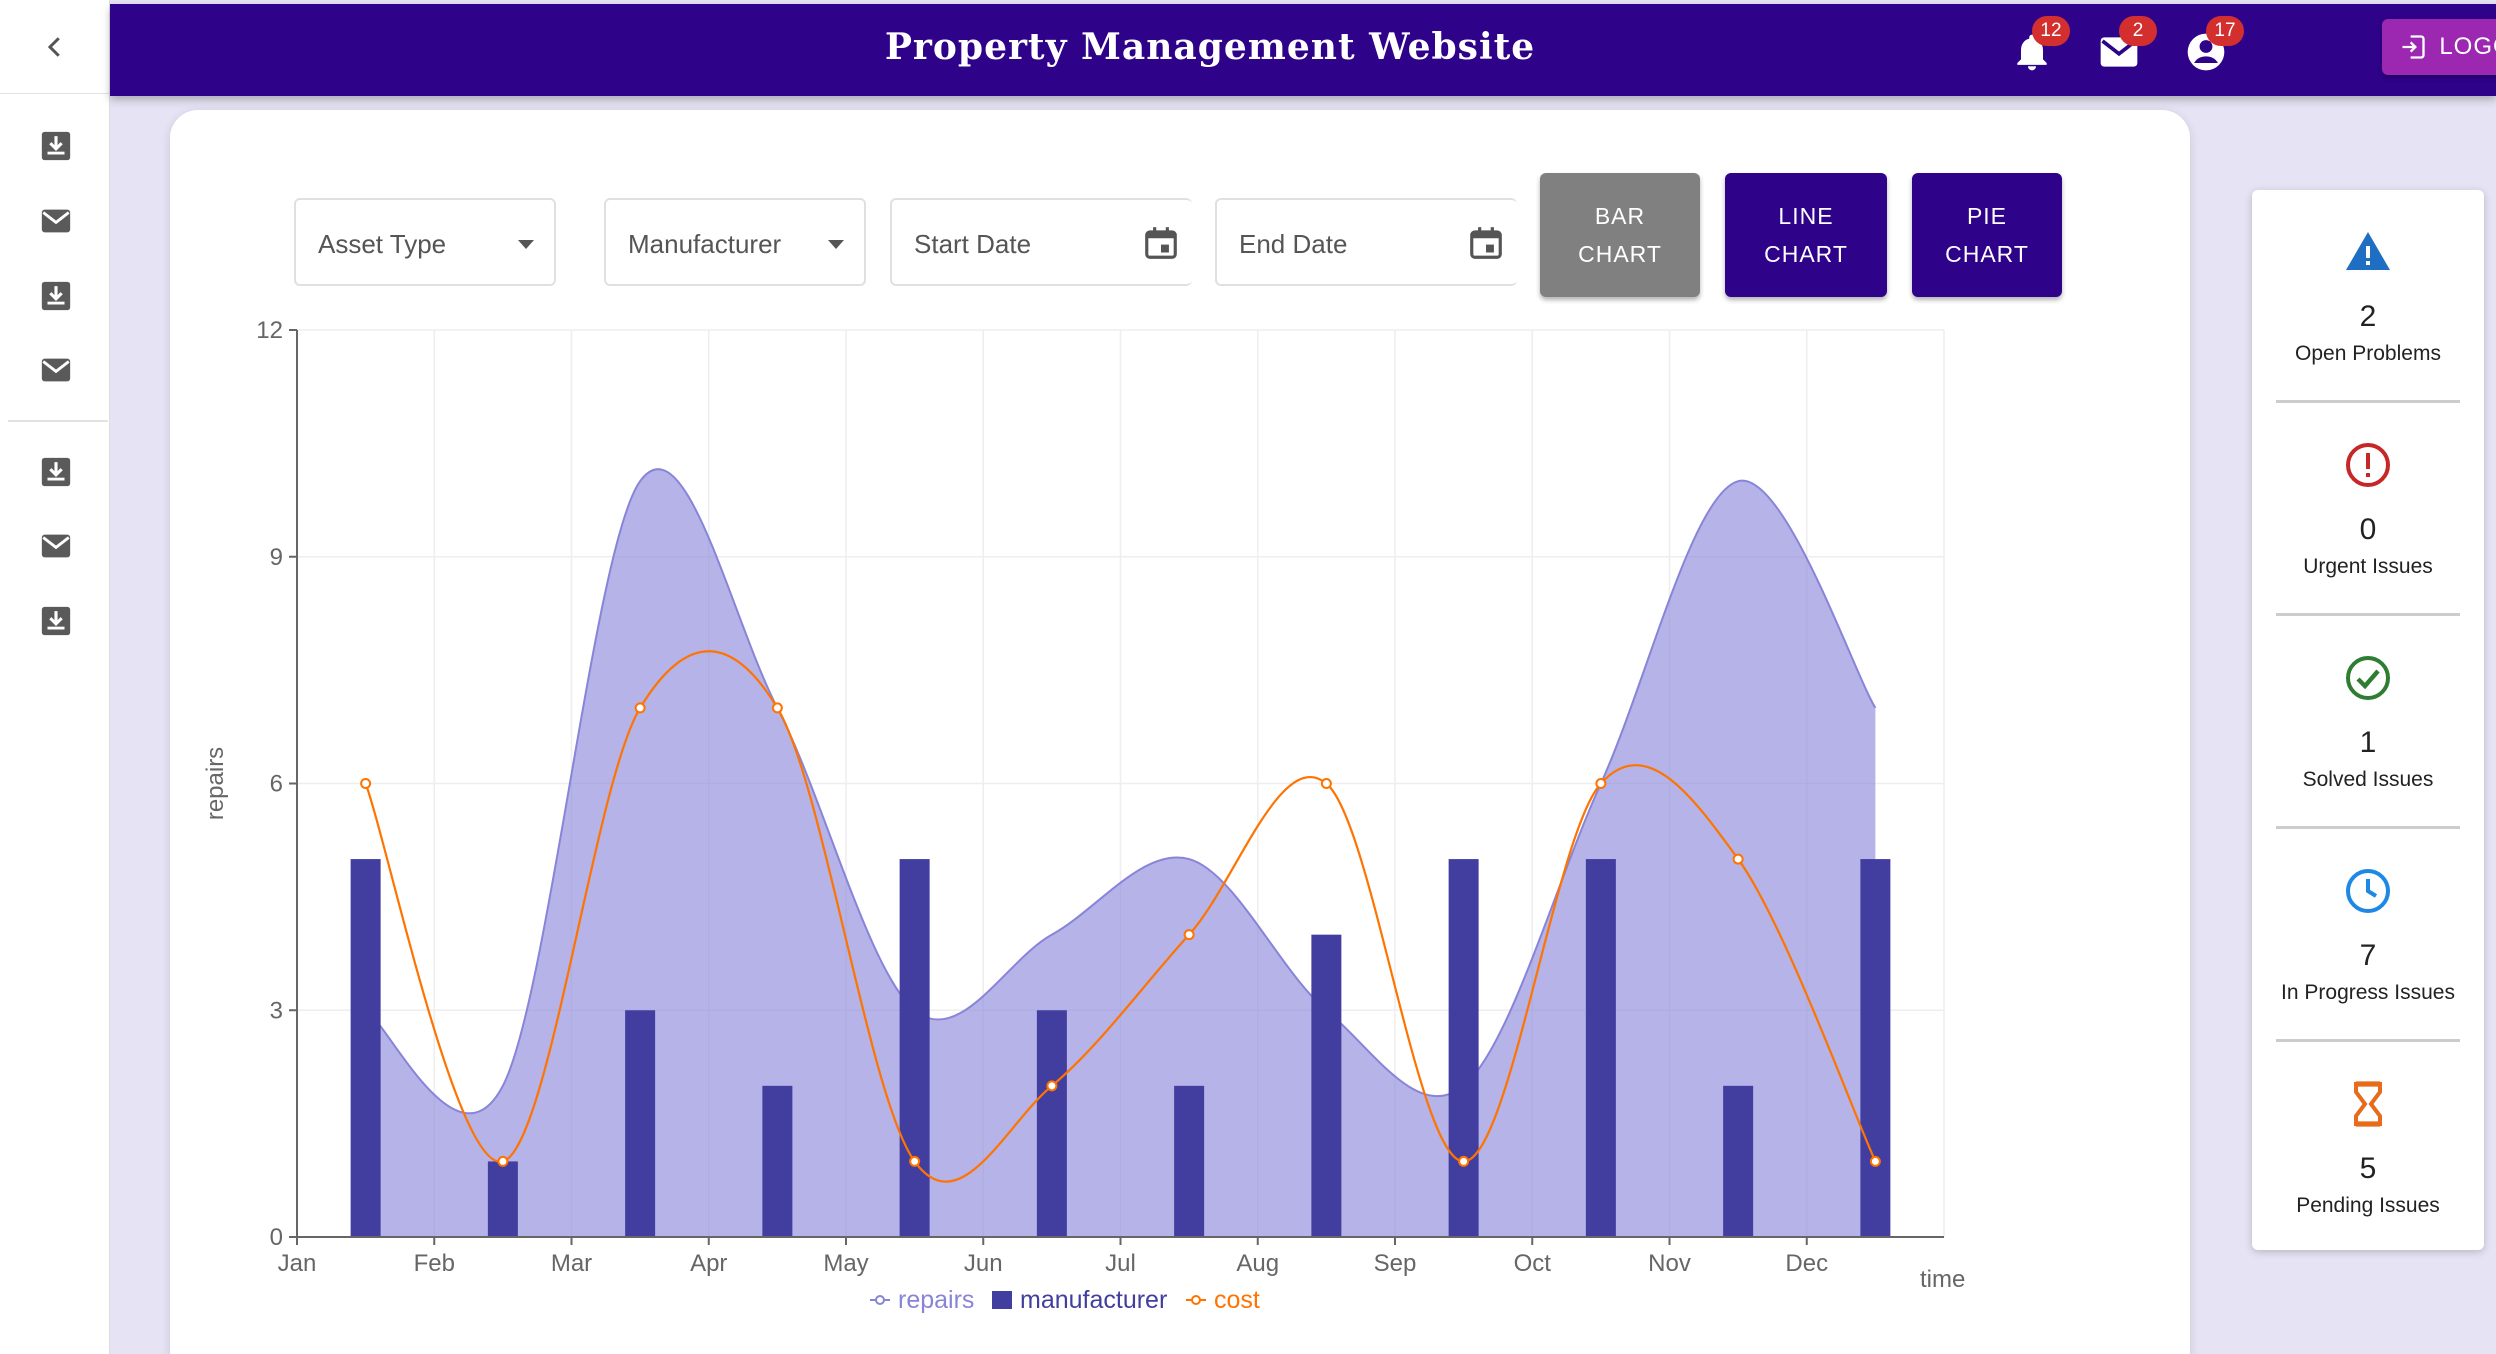 The height and width of the screenshot is (1354, 2496). Describe the element at coordinates (1987, 216) in the screenshot. I see `pie-chart-label-1: PIE` at that location.